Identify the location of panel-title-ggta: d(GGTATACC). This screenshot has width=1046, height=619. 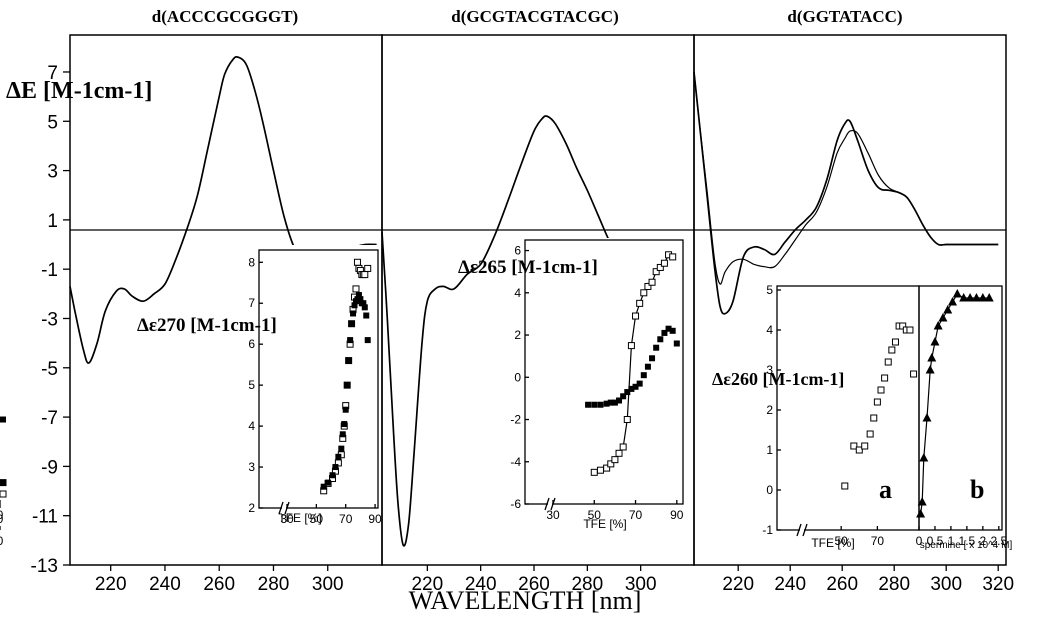
(844, 16).